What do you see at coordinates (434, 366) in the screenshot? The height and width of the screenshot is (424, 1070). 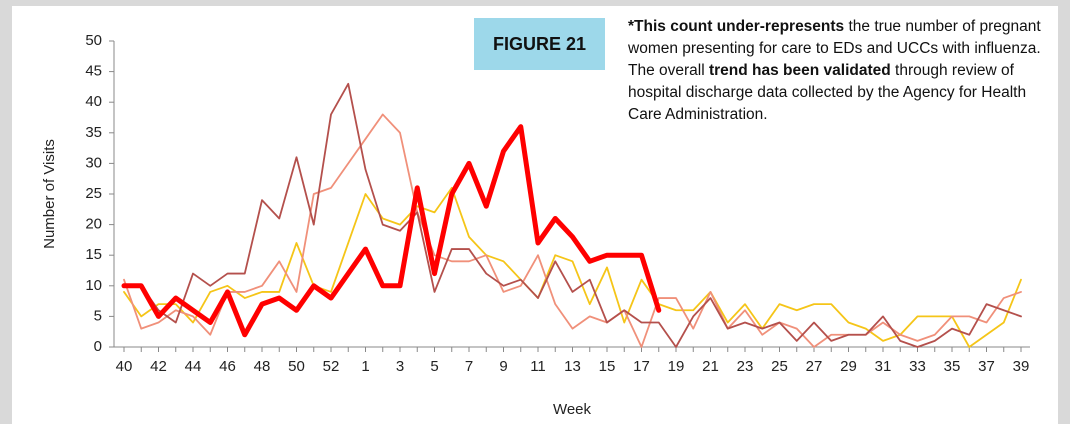 I see `x-tick-label: 5` at bounding box center [434, 366].